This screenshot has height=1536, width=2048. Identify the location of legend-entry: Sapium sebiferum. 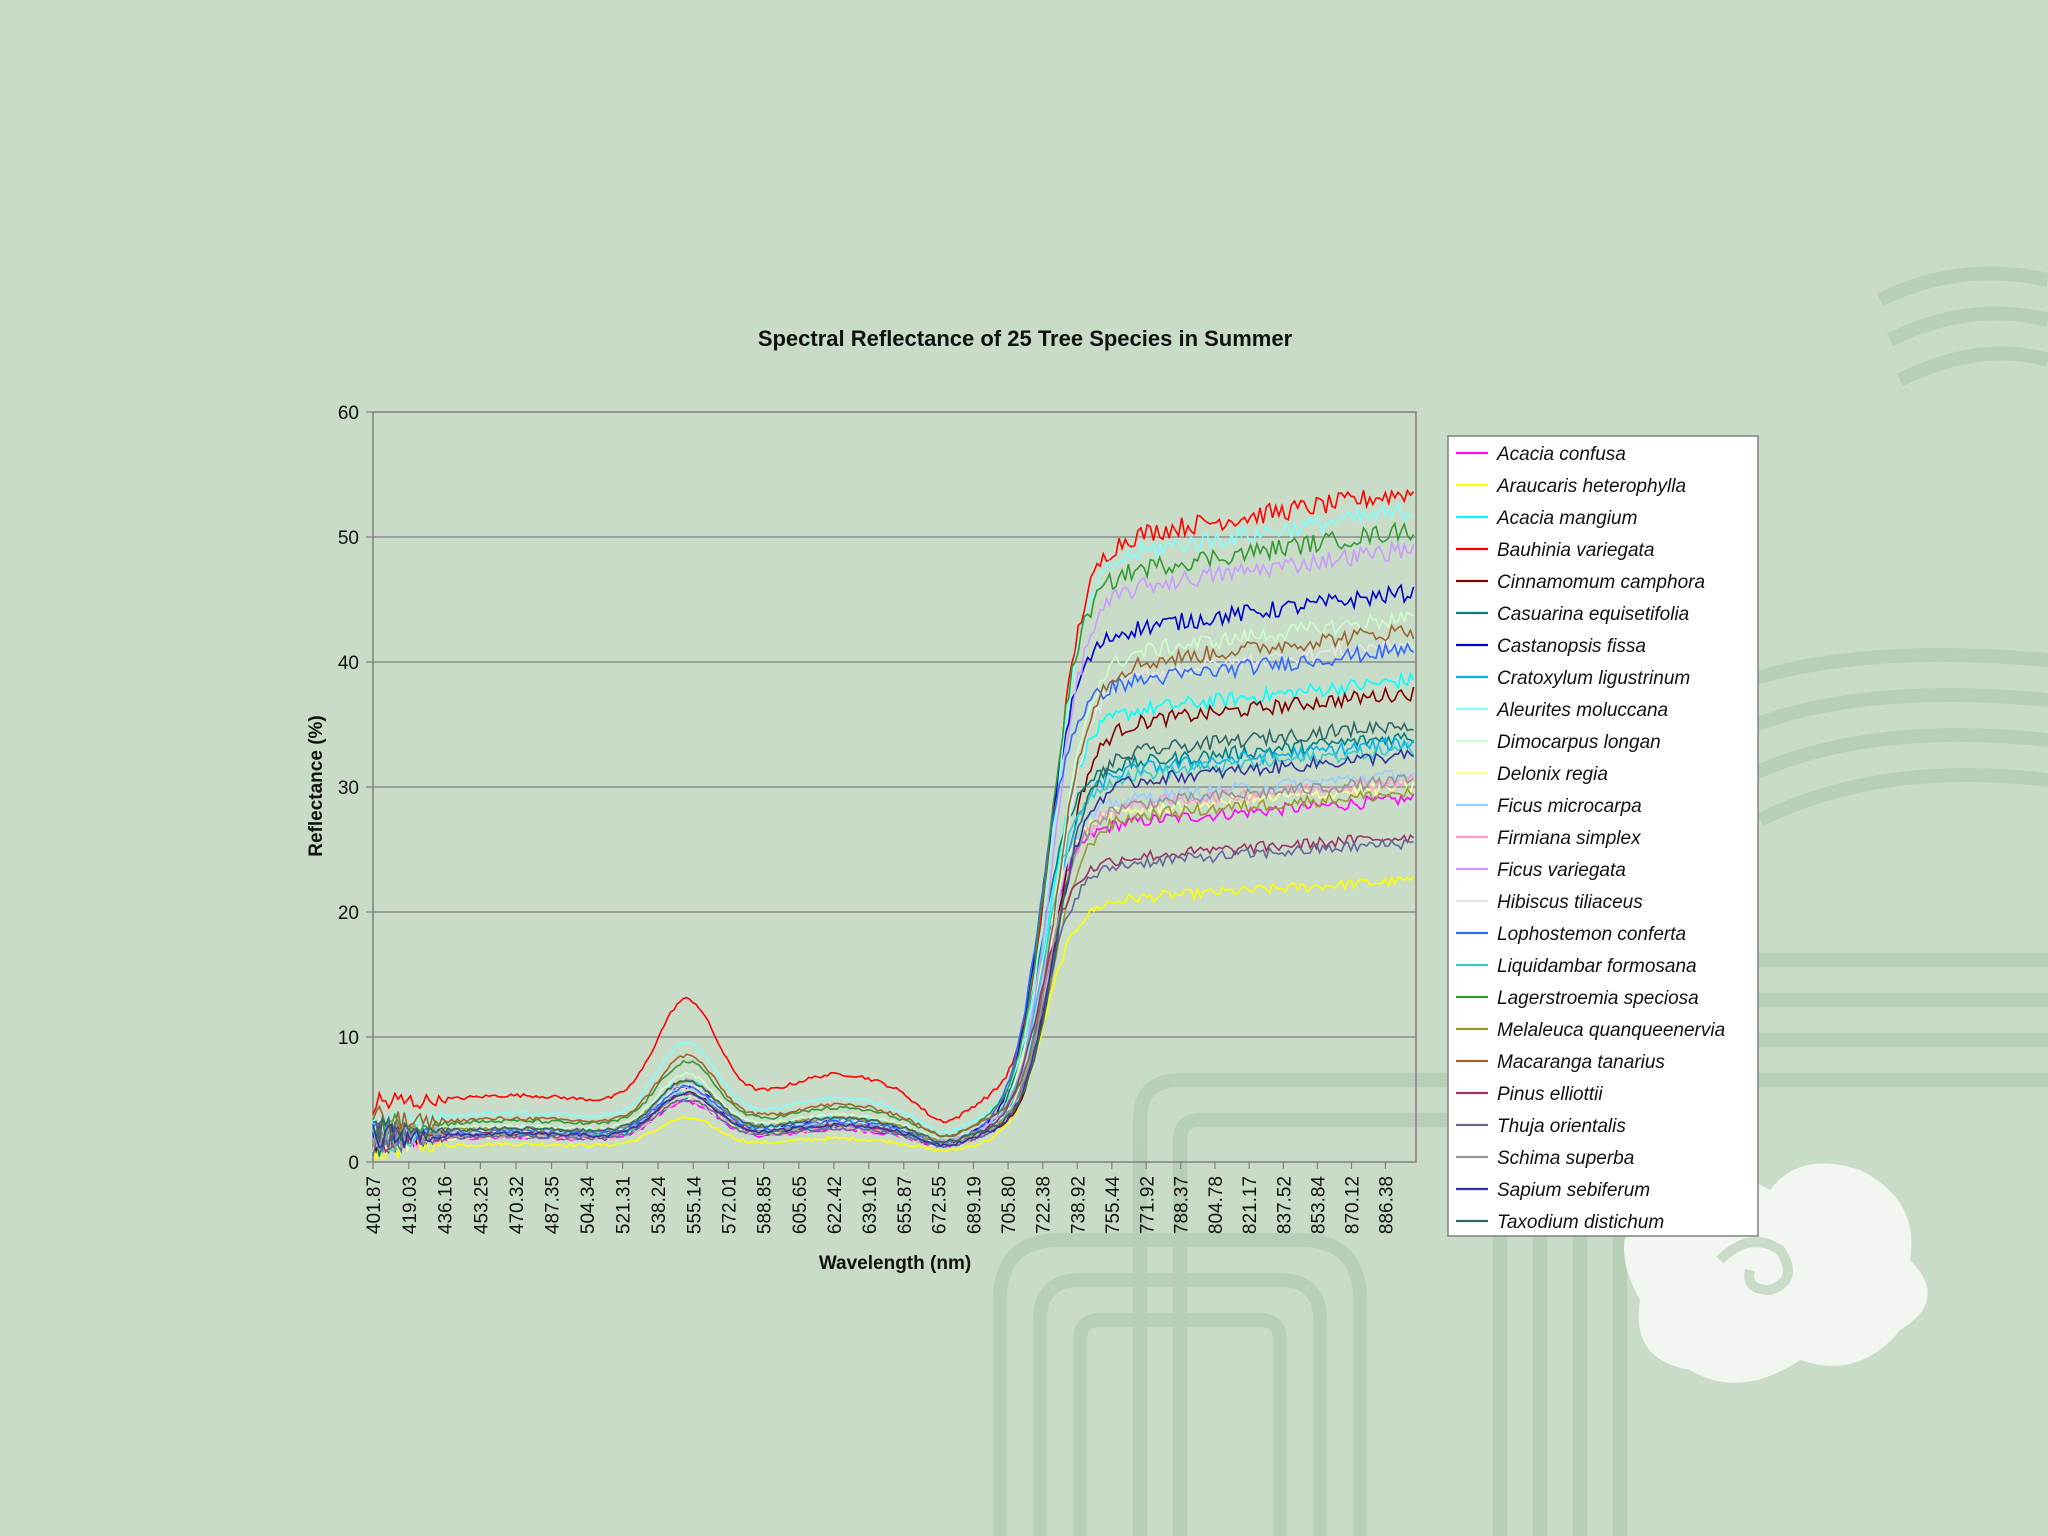
(1573, 1190).